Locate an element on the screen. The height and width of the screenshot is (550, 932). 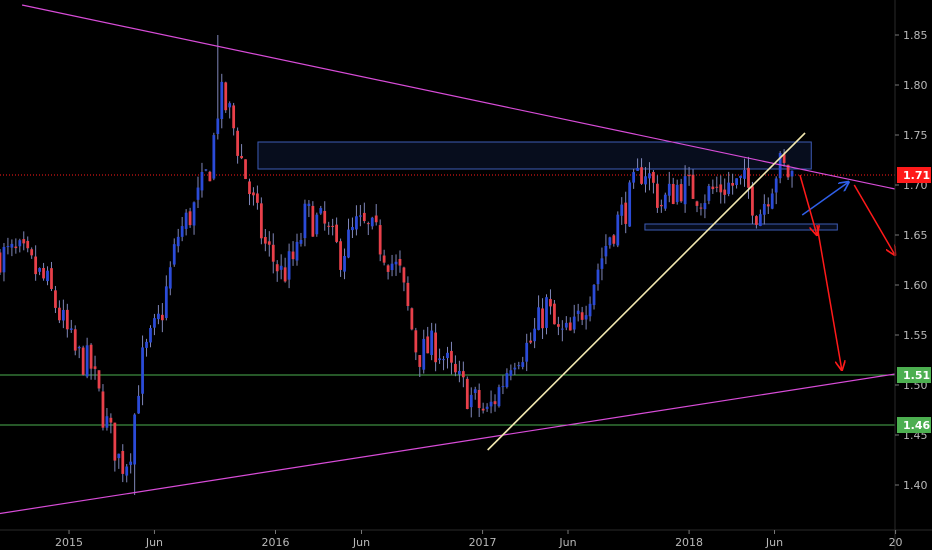
x-tick-label: 2018 is located at coordinates (689, 542).